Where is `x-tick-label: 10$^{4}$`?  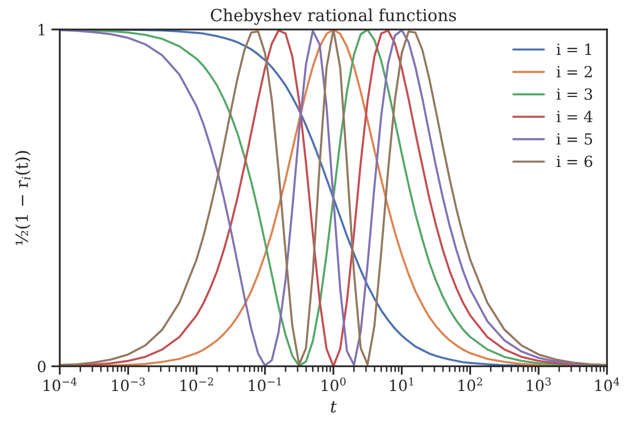
x-tick-label: 10$^{4}$ is located at coordinates (607, 384).